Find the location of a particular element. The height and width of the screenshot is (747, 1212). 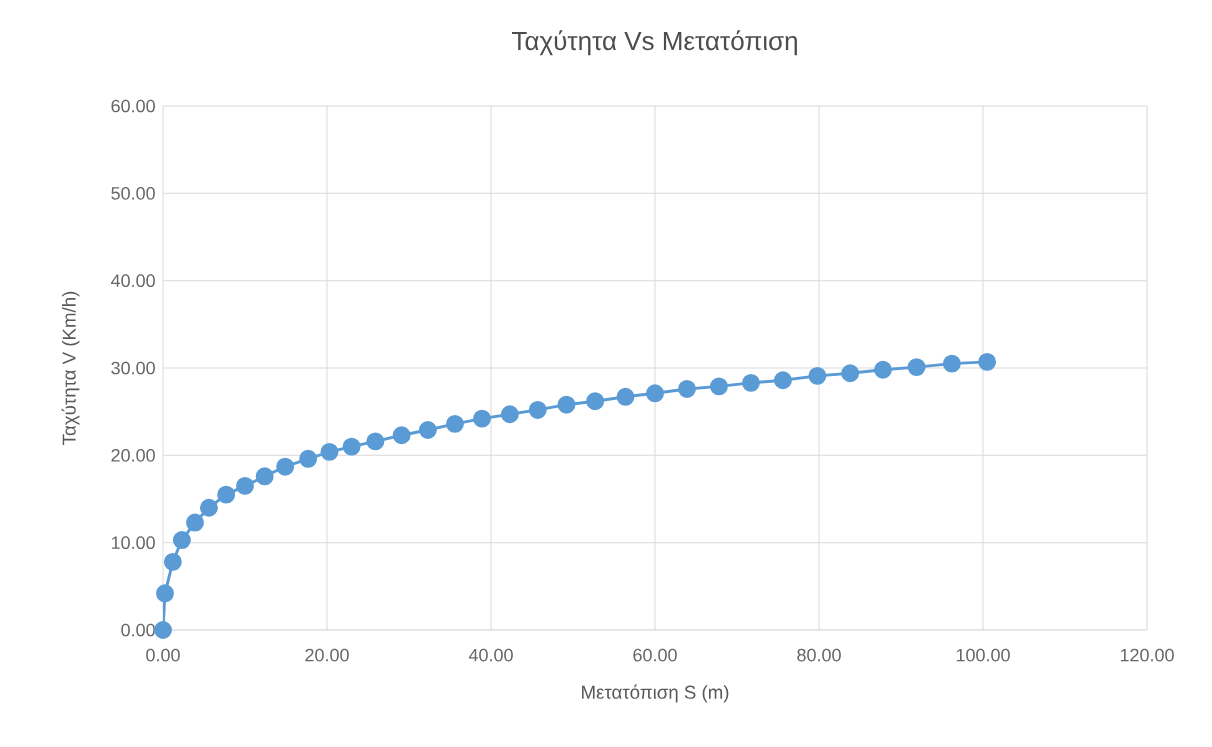

y-tick-label: 20.00 is located at coordinates (133, 455).